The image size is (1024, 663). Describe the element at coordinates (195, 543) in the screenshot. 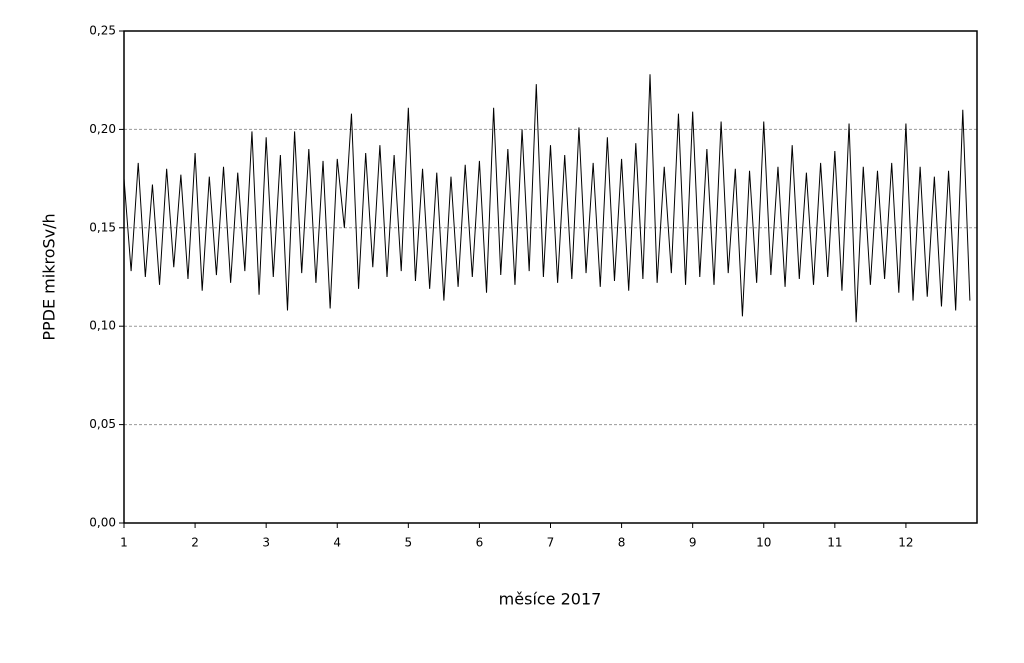

I see `x-tick-label: 2` at that location.